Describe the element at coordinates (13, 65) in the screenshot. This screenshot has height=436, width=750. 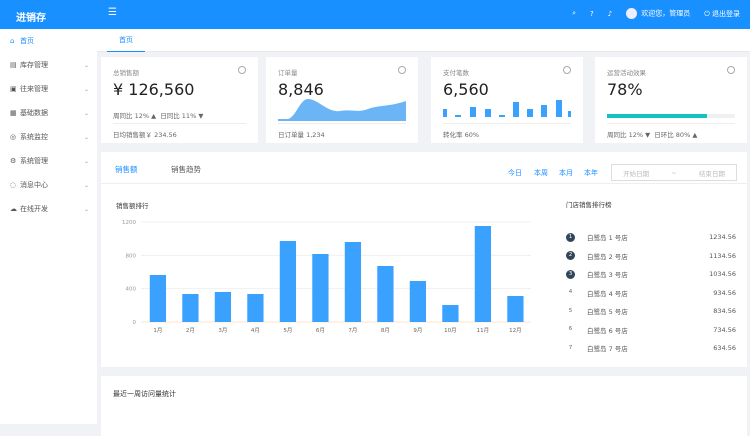
I see `inventory-icon: ▤` at that location.